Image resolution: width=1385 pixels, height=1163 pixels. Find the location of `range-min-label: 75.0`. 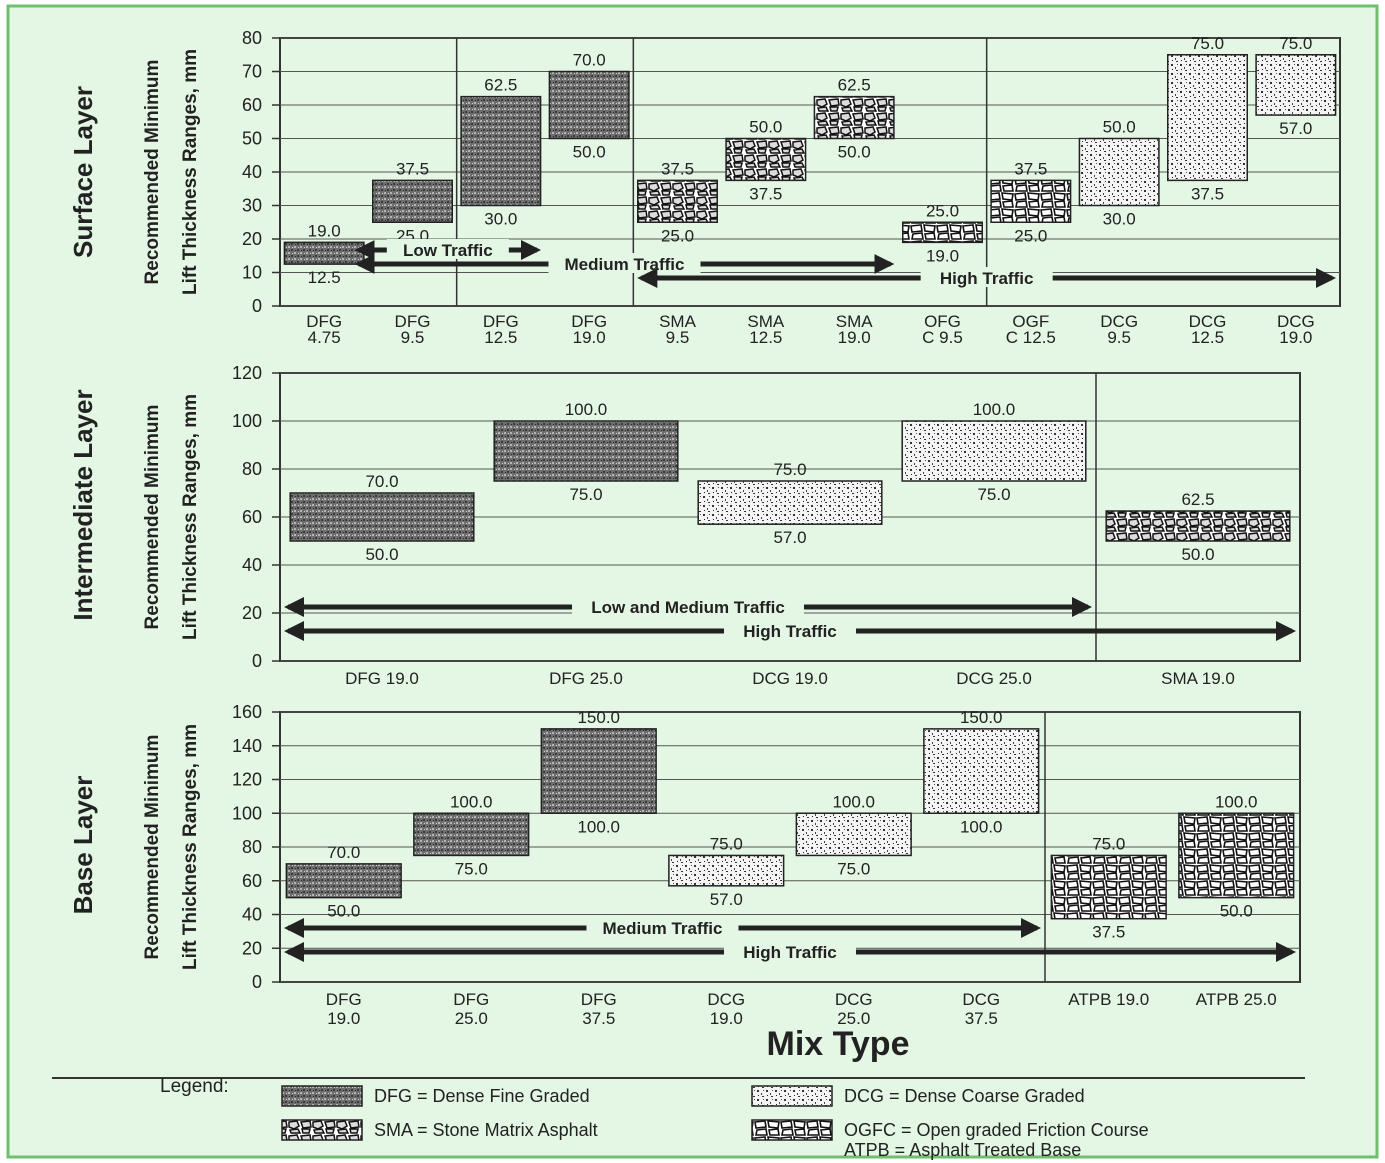

range-min-label: 75.0 is located at coordinates (471, 868).